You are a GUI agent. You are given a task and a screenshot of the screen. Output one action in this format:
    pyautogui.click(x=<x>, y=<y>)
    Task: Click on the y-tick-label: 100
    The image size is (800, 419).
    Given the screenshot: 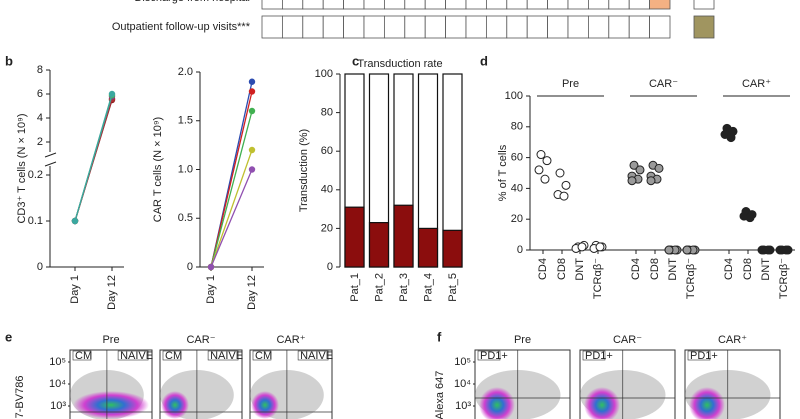 What is the action you would take?
    pyautogui.click(x=324, y=74)
    